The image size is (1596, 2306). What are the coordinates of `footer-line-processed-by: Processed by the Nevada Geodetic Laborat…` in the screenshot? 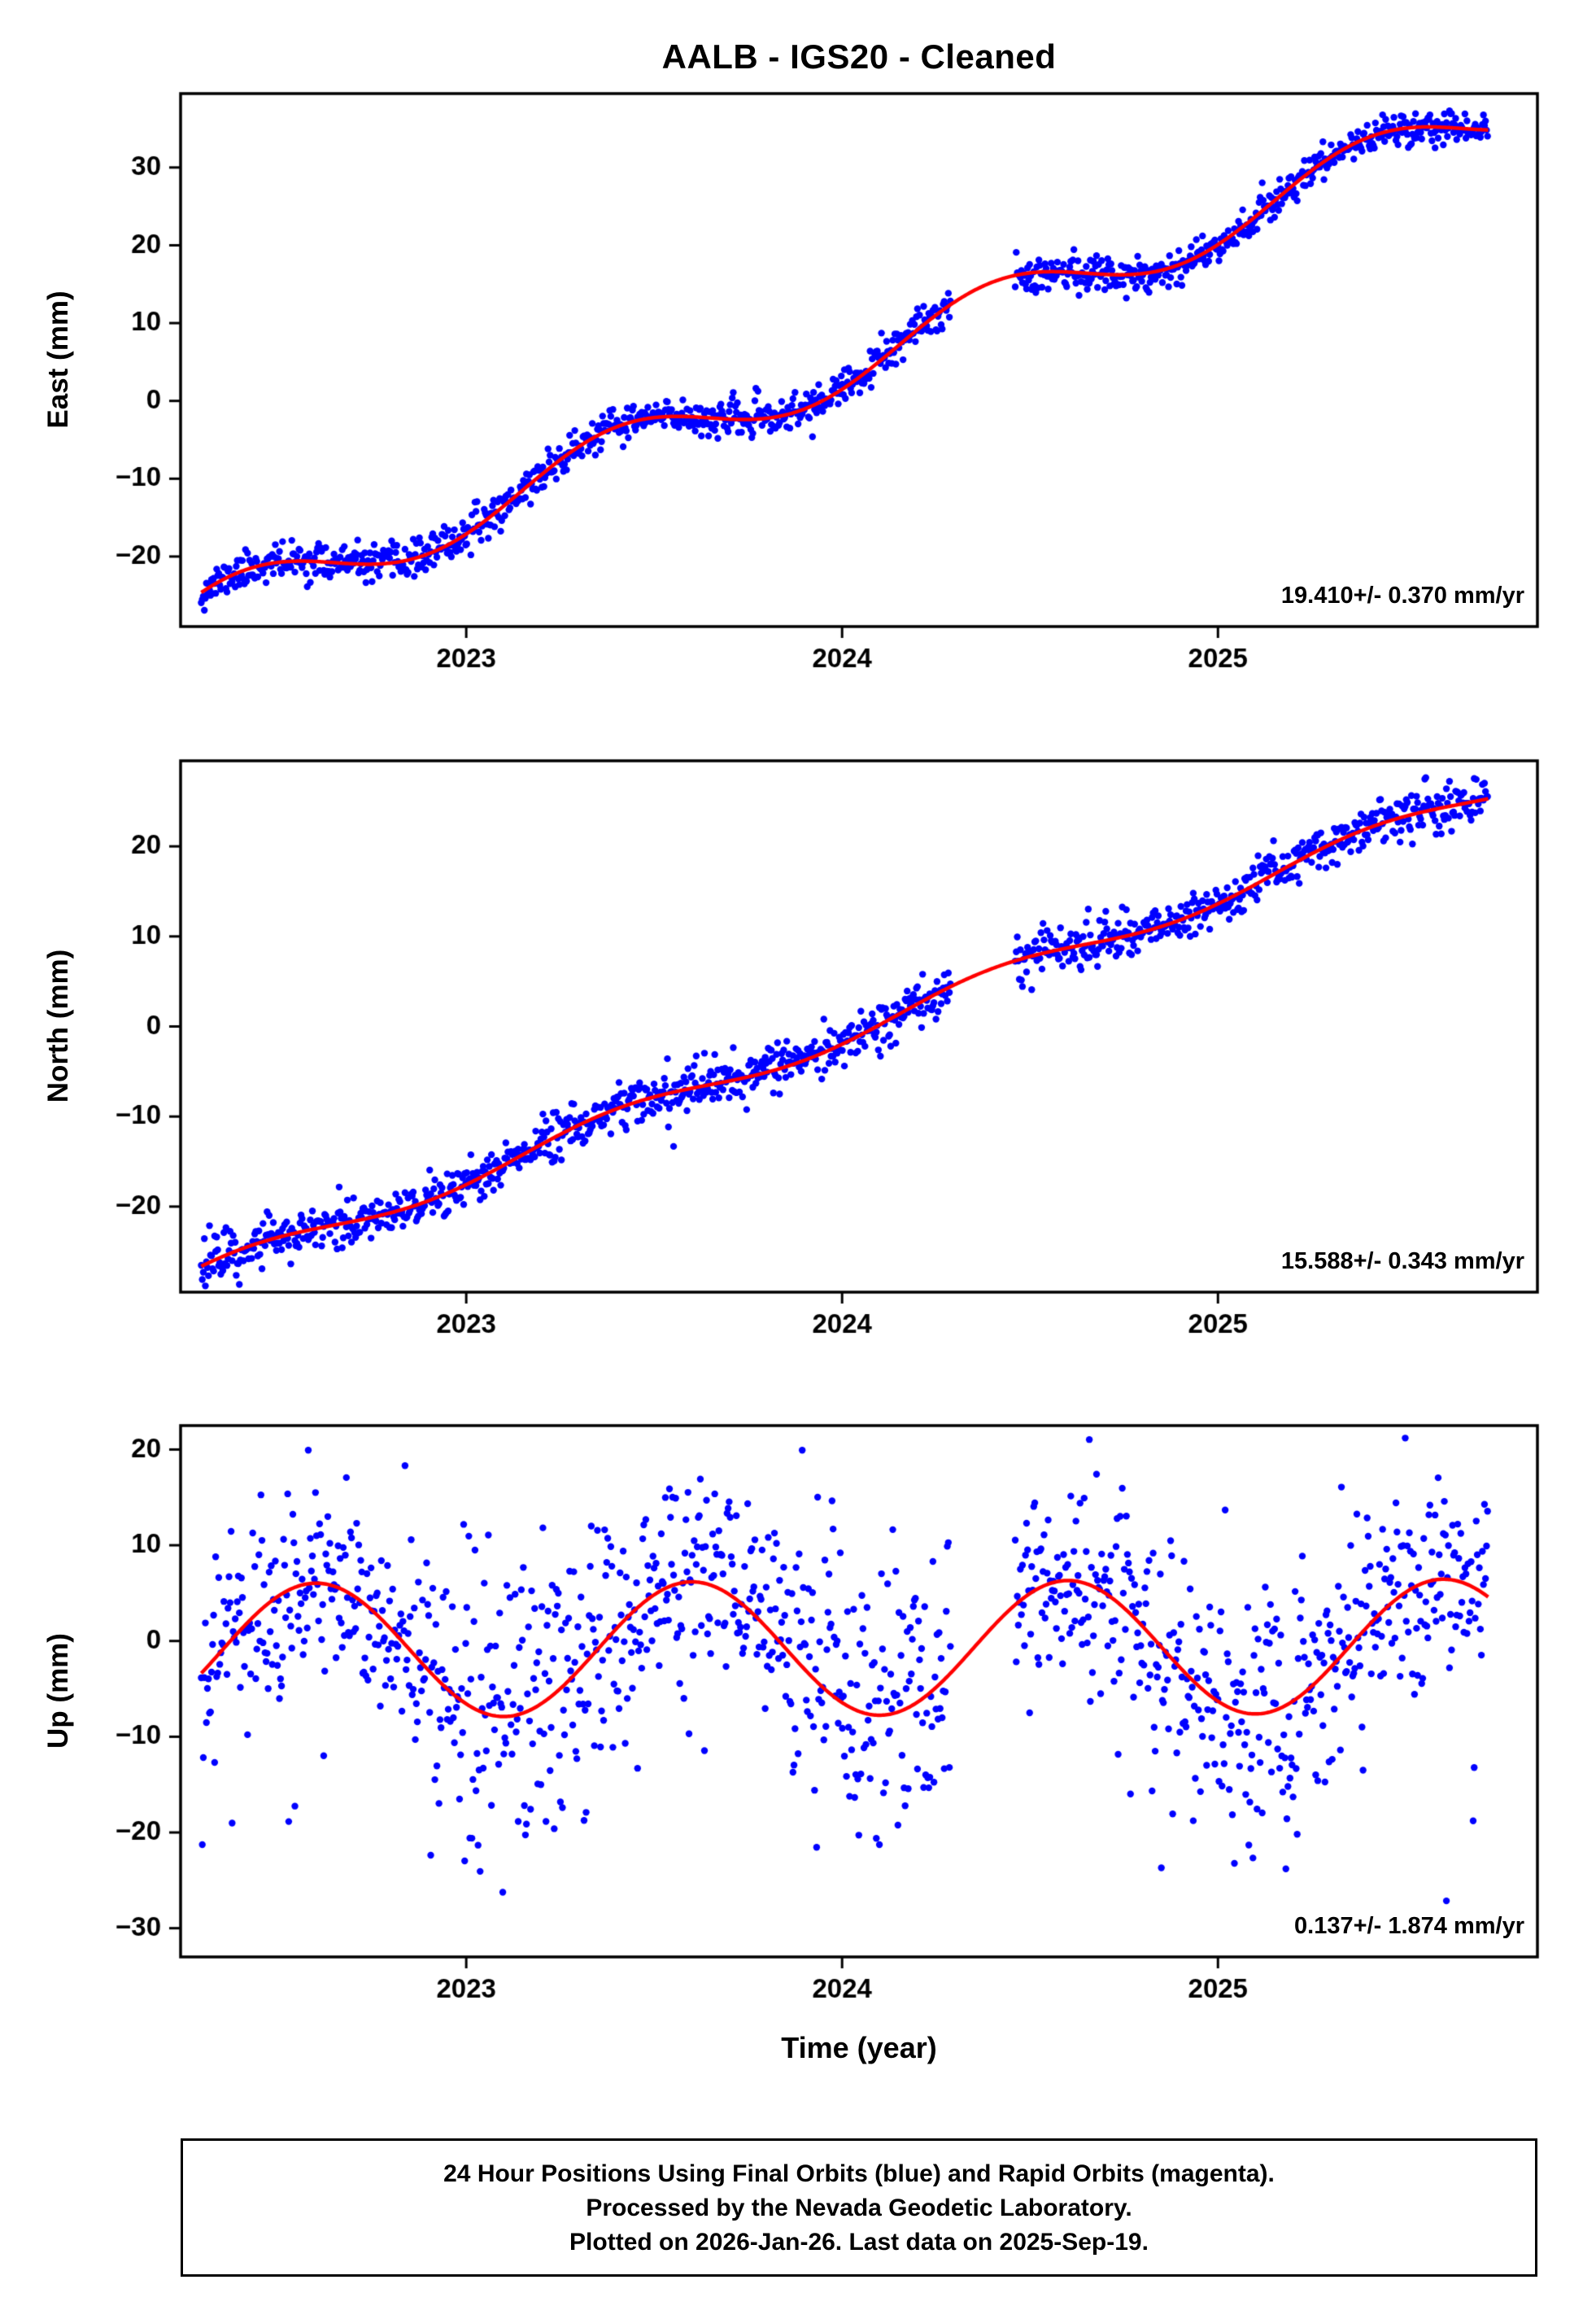 It's located at (859, 2208).